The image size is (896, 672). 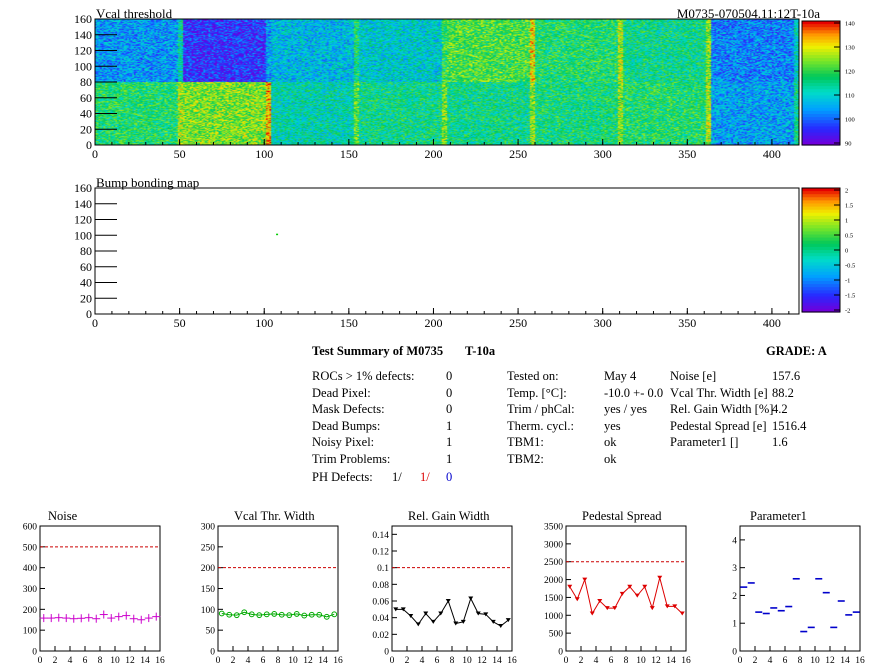 What do you see at coordinates (277, 234) in the screenshot?
I see `bump-defect-pixel` at bounding box center [277, 234].